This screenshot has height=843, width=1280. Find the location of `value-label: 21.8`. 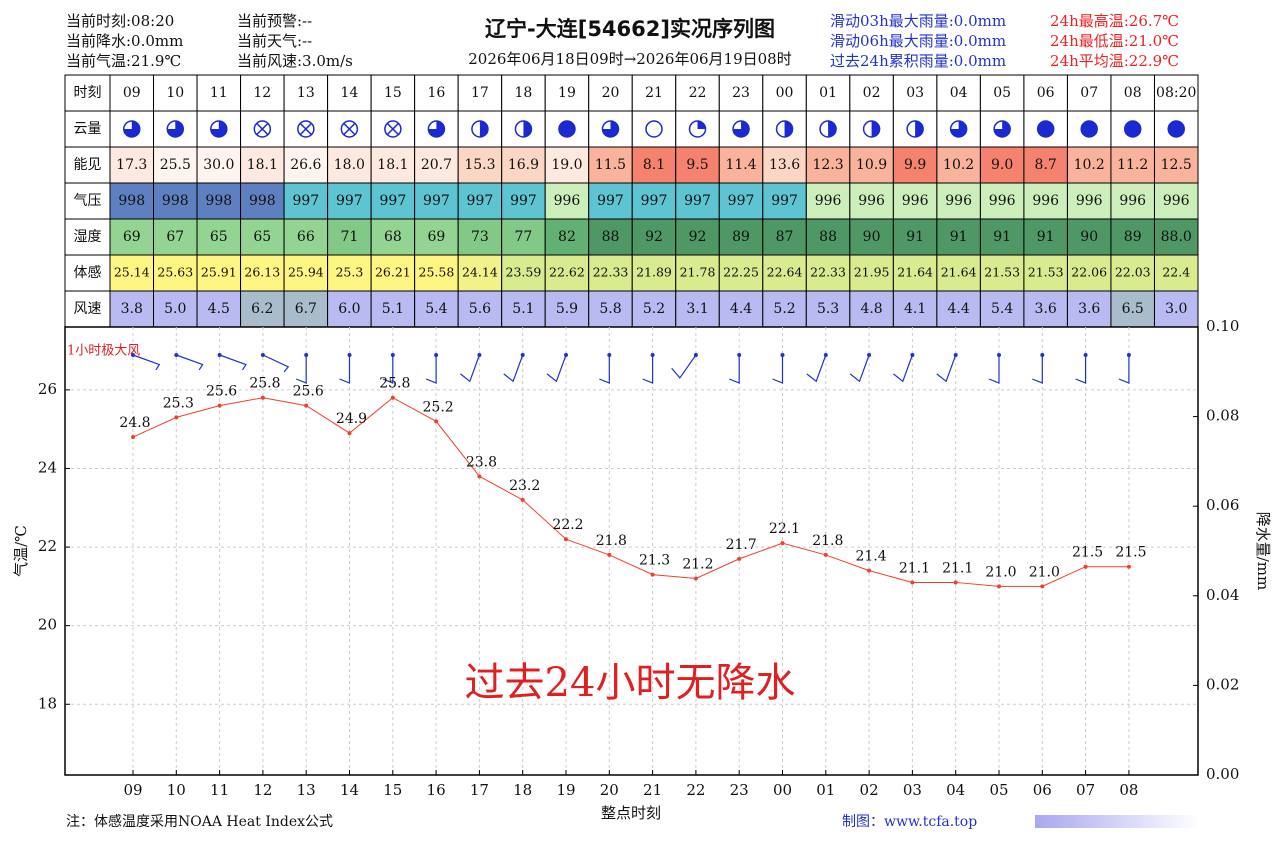

value-label: 21.8 is located at coordinates (611, 541).